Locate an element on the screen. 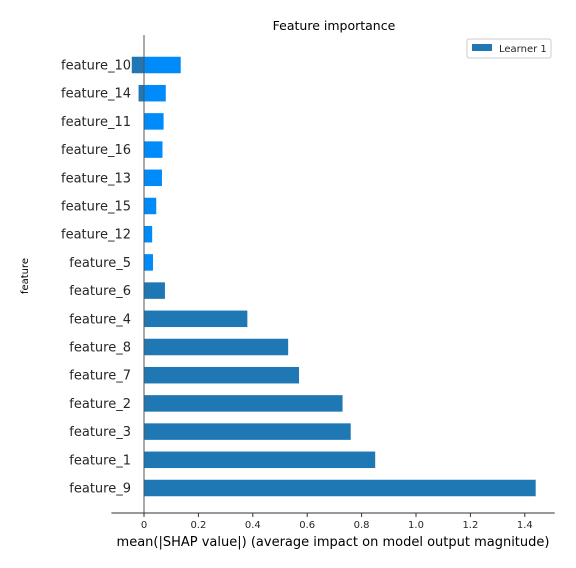 This screenshot has width=576, height=568. bar-feature_13-highlight is located at coordinates (153, 178).